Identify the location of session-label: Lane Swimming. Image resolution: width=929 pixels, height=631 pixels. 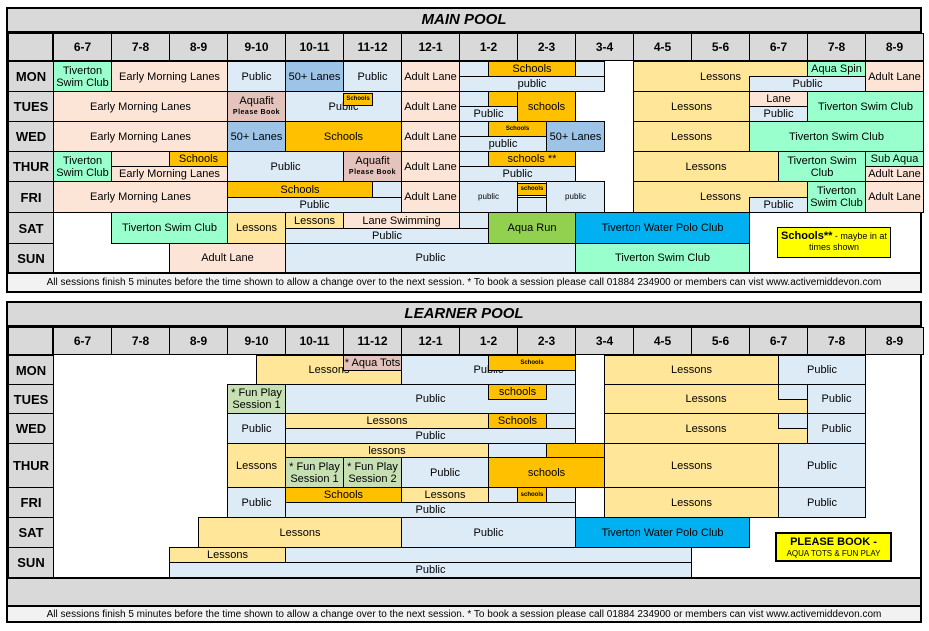
(401, 220).